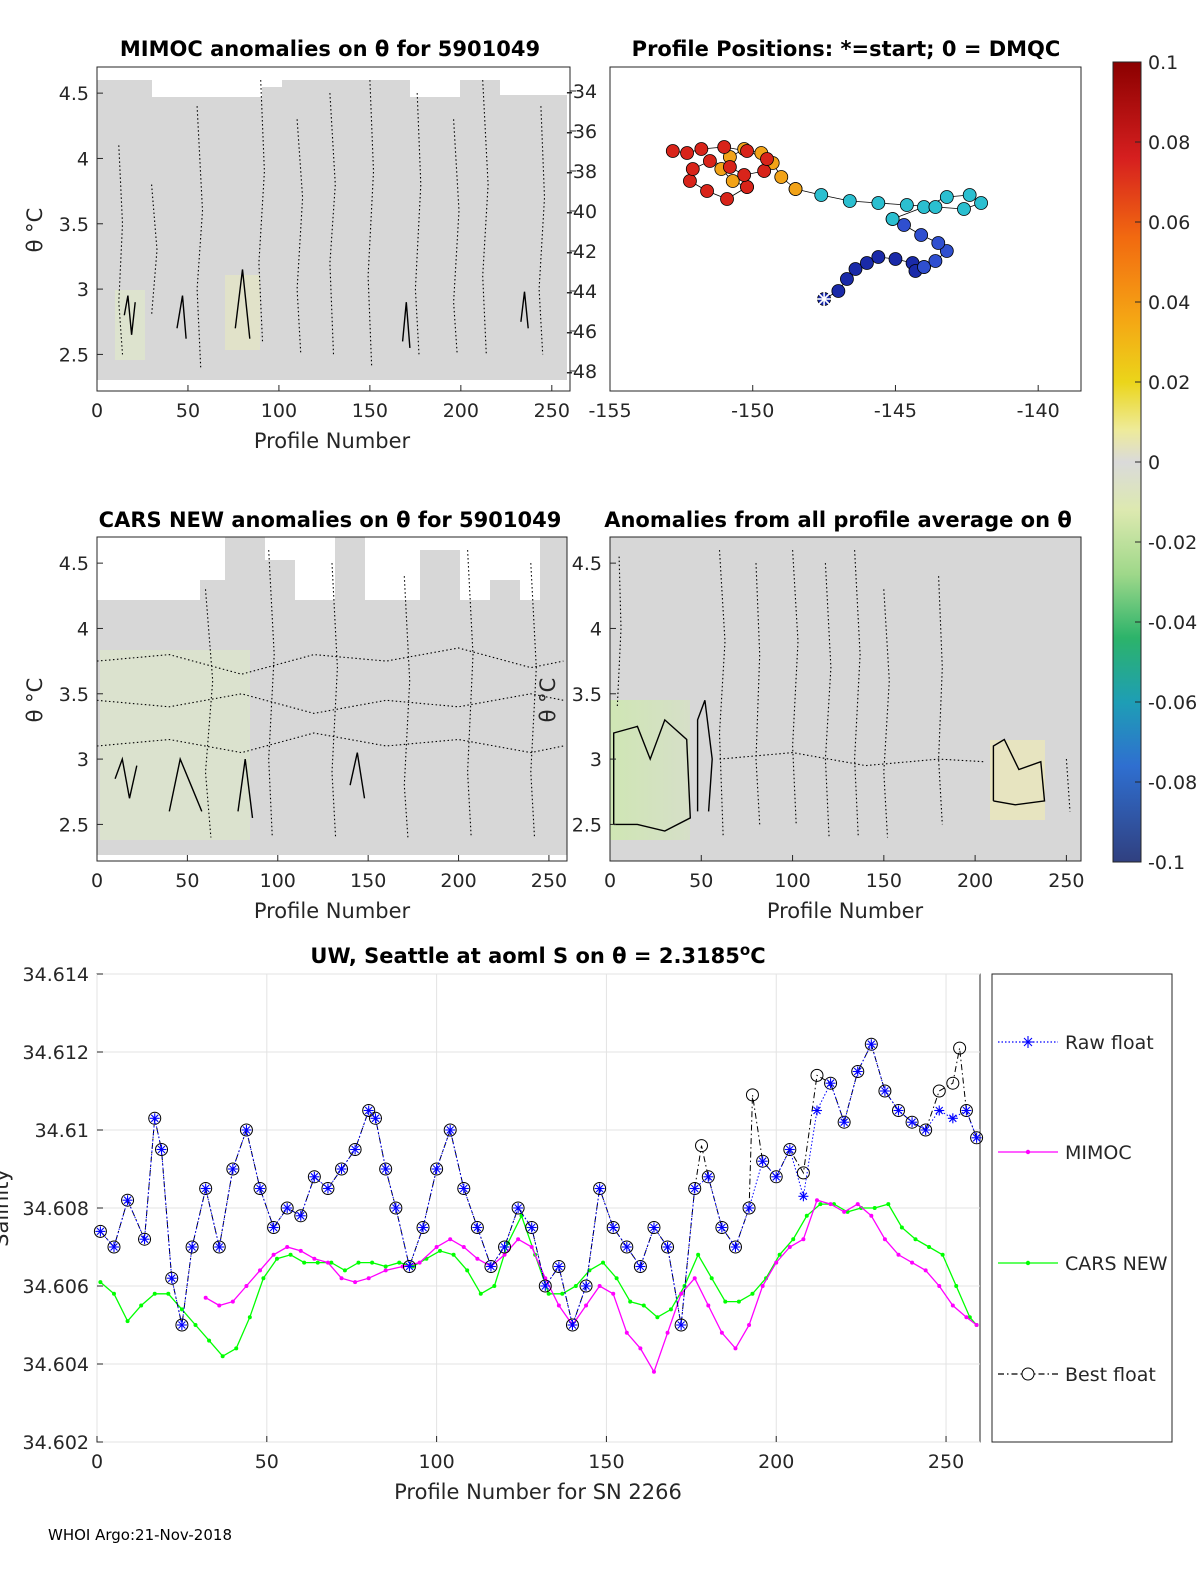  I want to click on mimoc-contour-dotted, so click(261, 211).